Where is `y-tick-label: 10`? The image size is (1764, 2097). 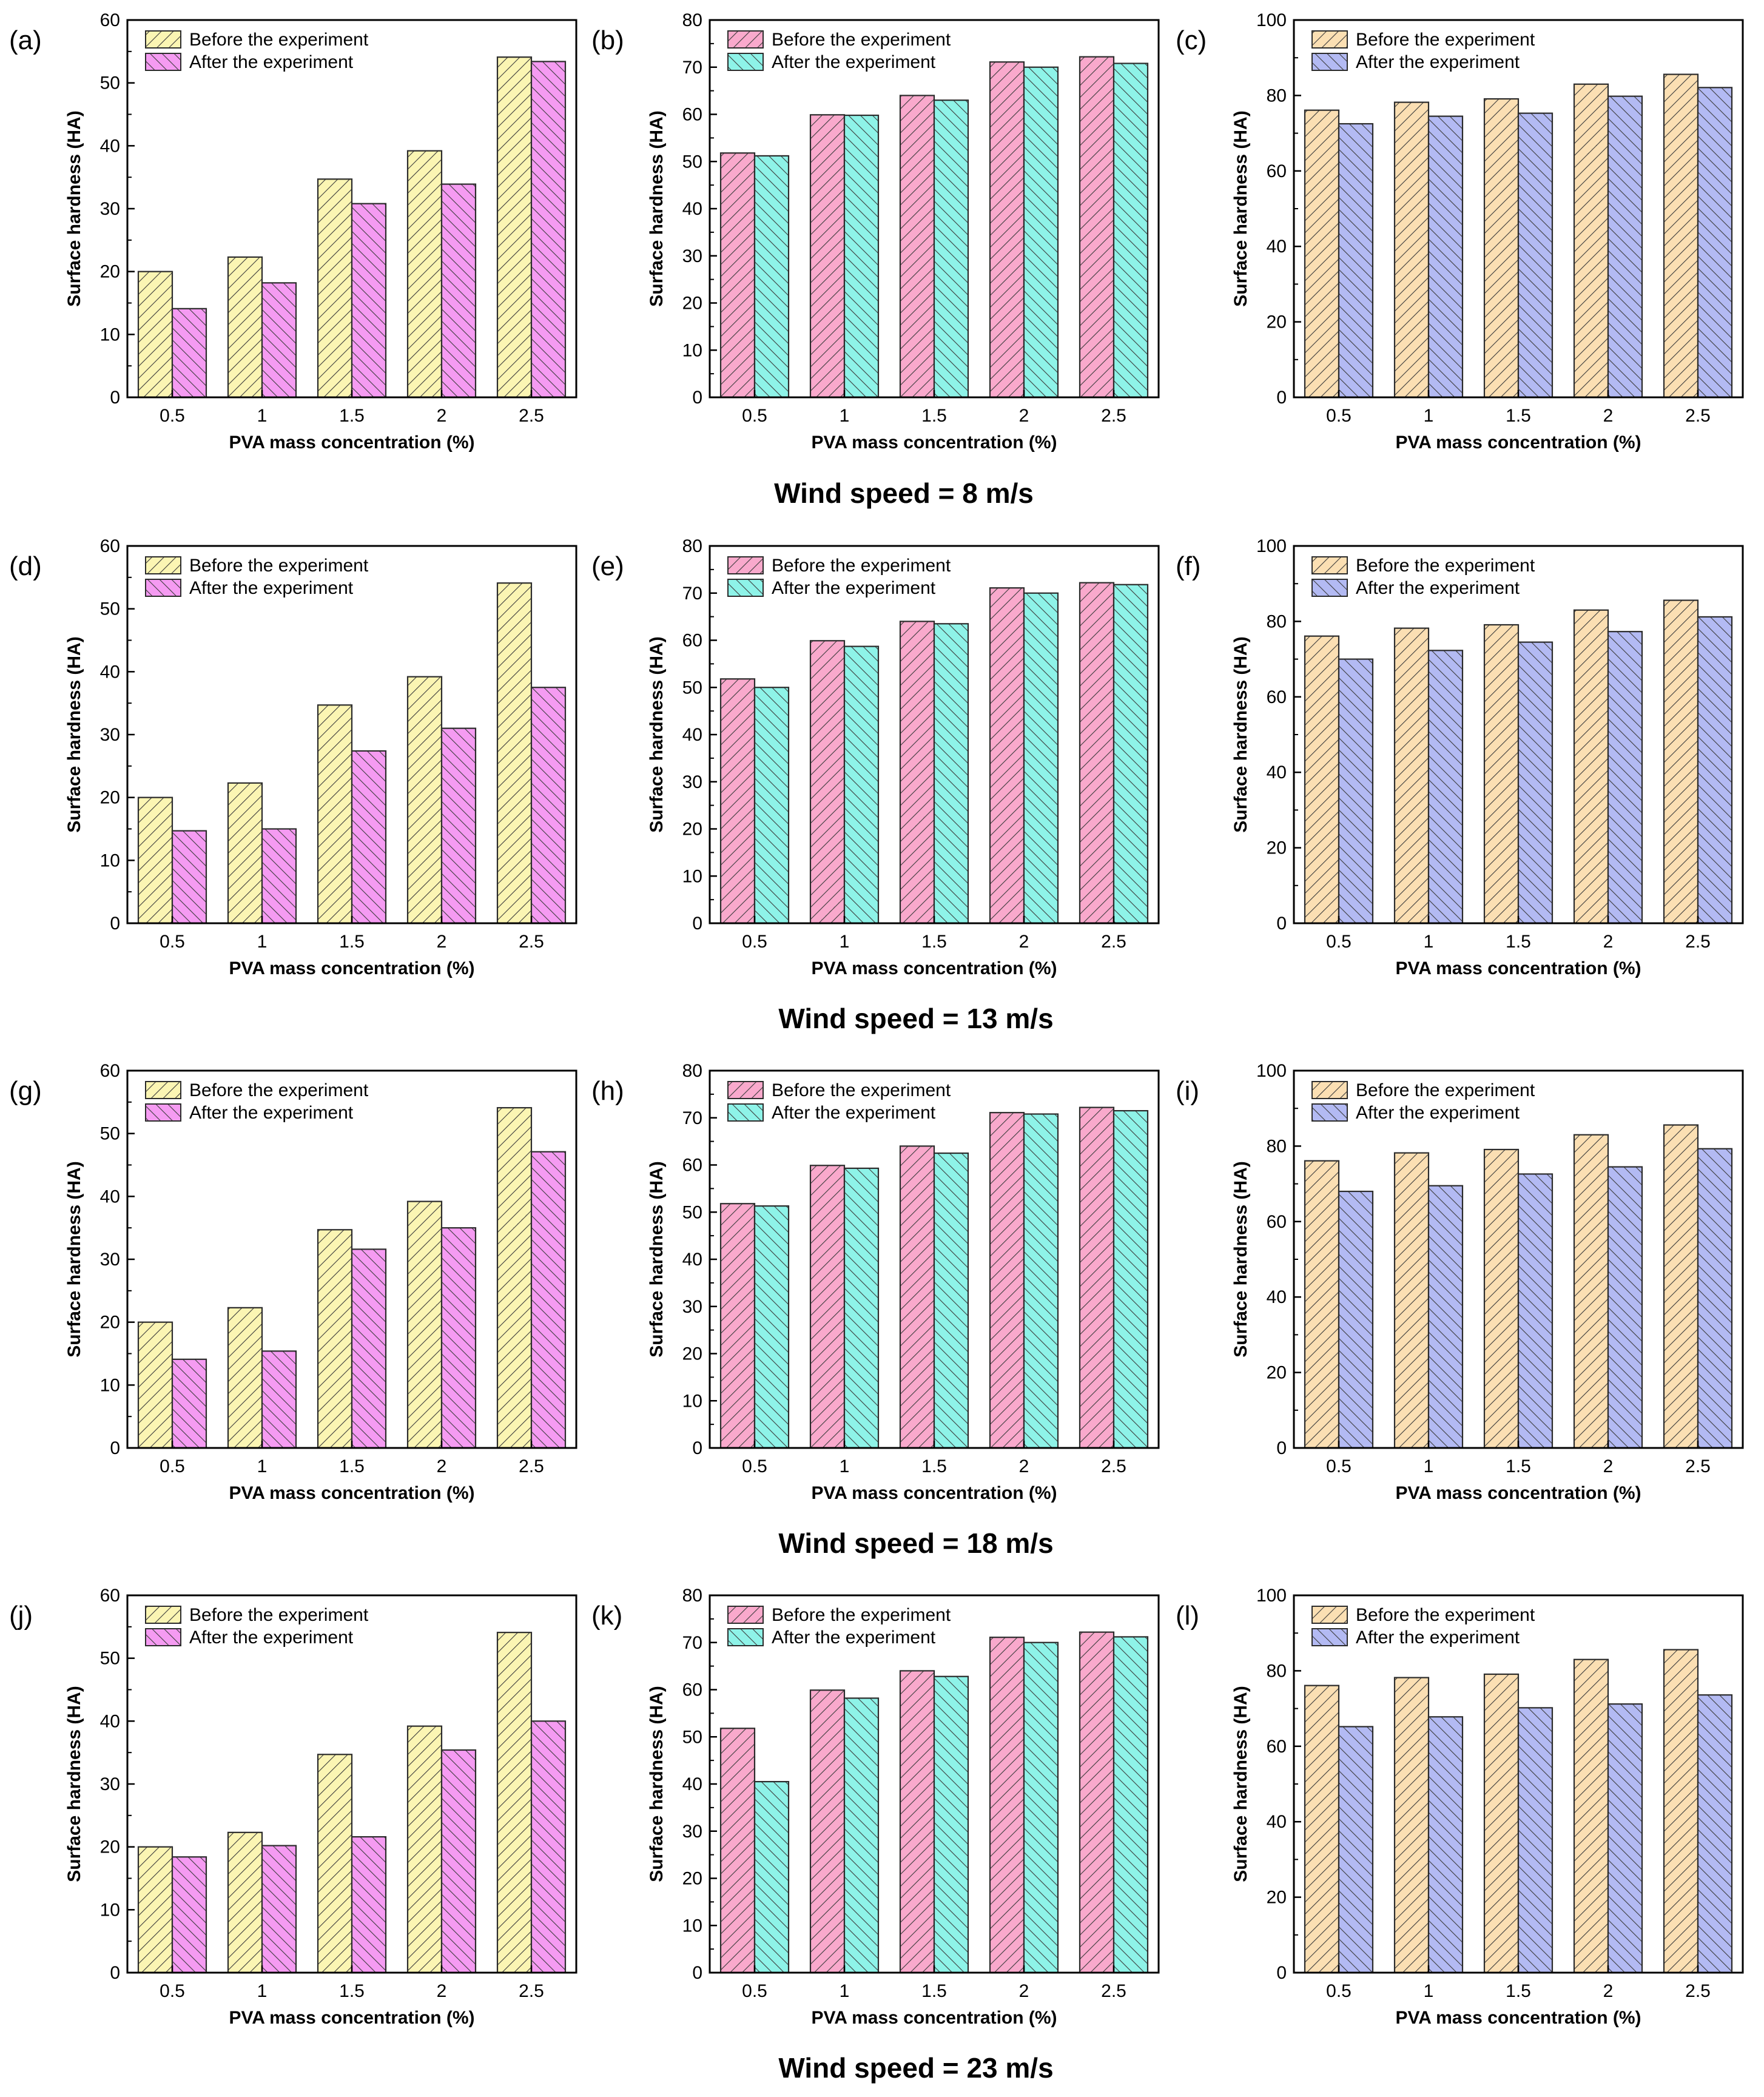
y-tick-label: 10 is located at coordinates (110, 335).